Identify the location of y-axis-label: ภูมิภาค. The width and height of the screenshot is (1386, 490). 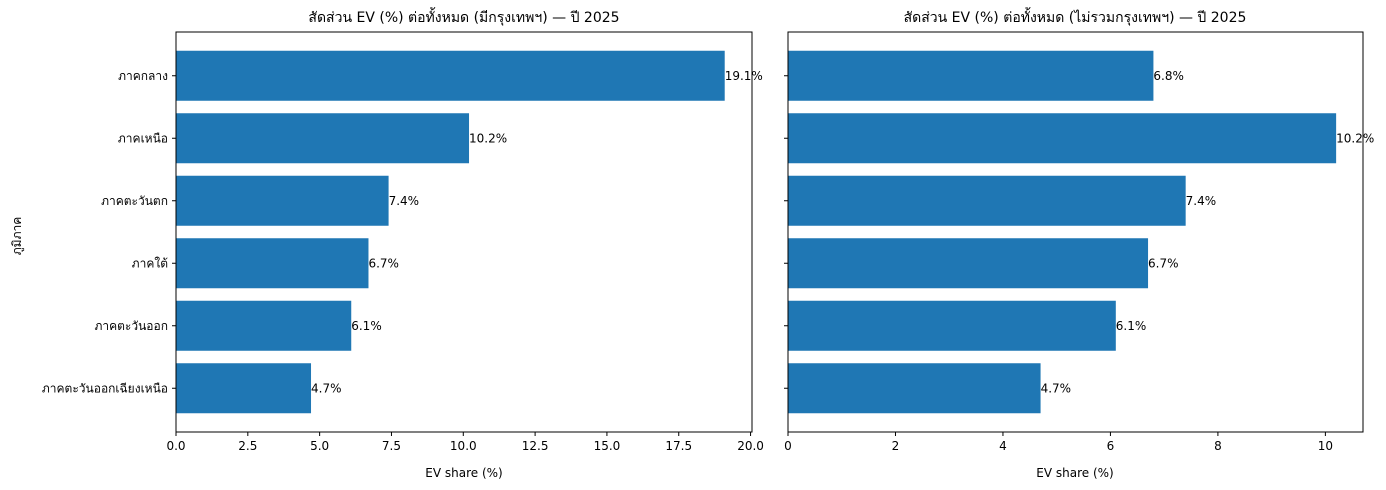
(17, 236).